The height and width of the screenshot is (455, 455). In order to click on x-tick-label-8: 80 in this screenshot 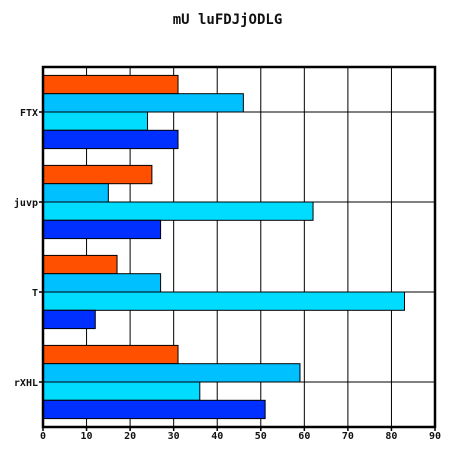, I will do `click(391, 436)`.